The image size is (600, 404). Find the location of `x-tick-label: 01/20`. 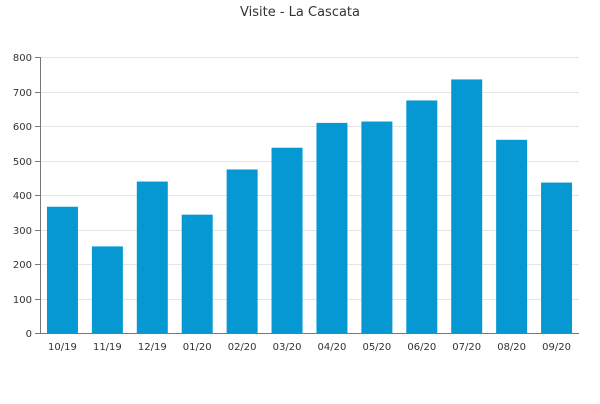

x-tick-label: 01/20 is located at coordinates (197, 347).